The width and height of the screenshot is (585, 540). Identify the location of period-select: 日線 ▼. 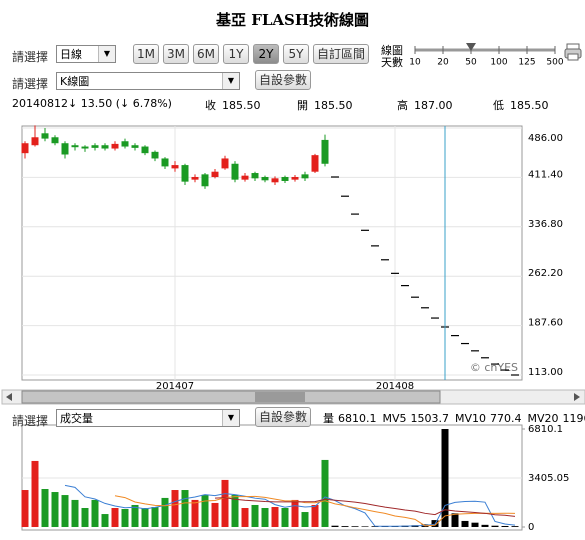
(86, 54).